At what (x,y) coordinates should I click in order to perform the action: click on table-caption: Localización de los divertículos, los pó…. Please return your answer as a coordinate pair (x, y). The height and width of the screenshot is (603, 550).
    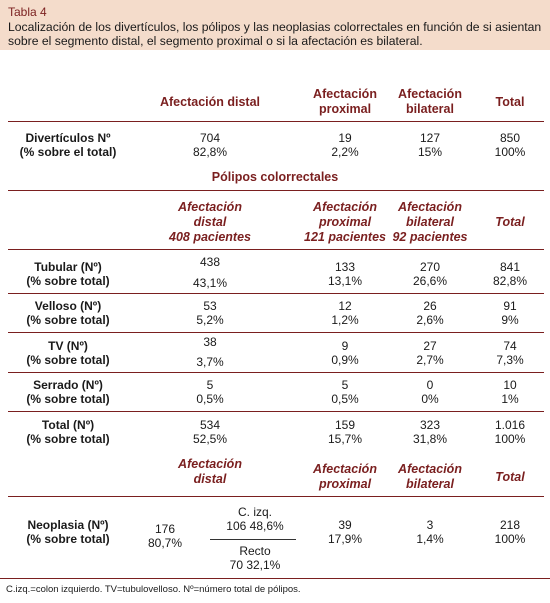
    Looking at the image, I should click on (275, 34).